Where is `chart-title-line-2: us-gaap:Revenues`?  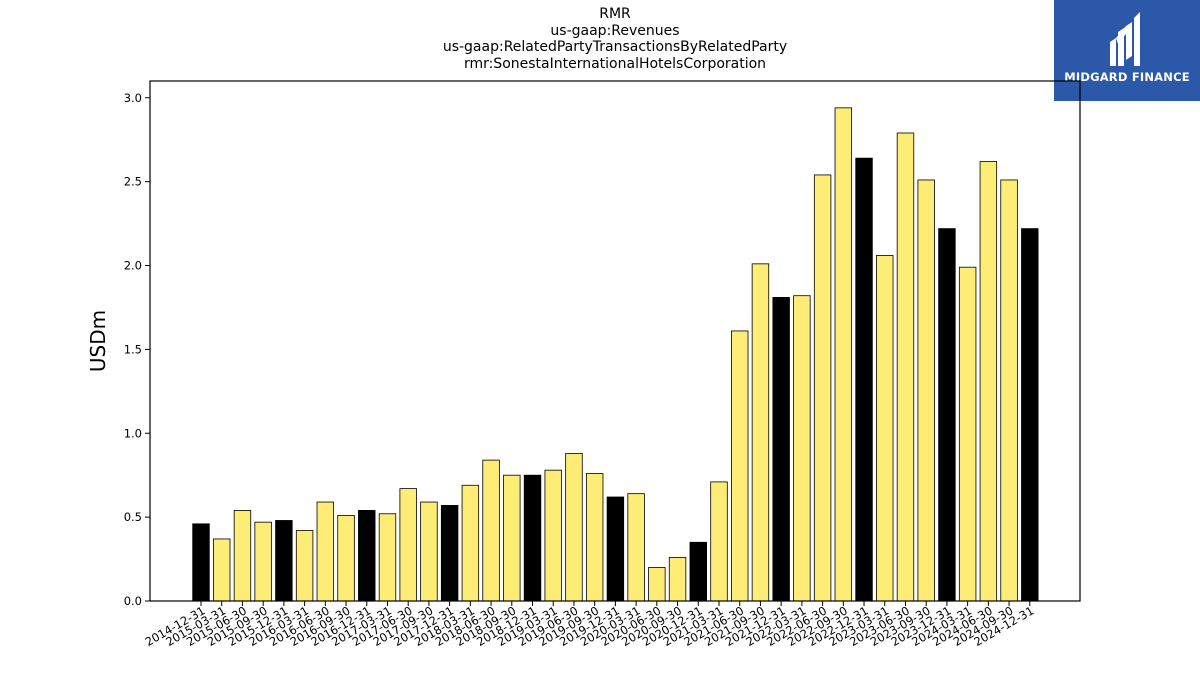 chart-title-line-2: us-gaap:Revenues is located at coordinates (615, 30).